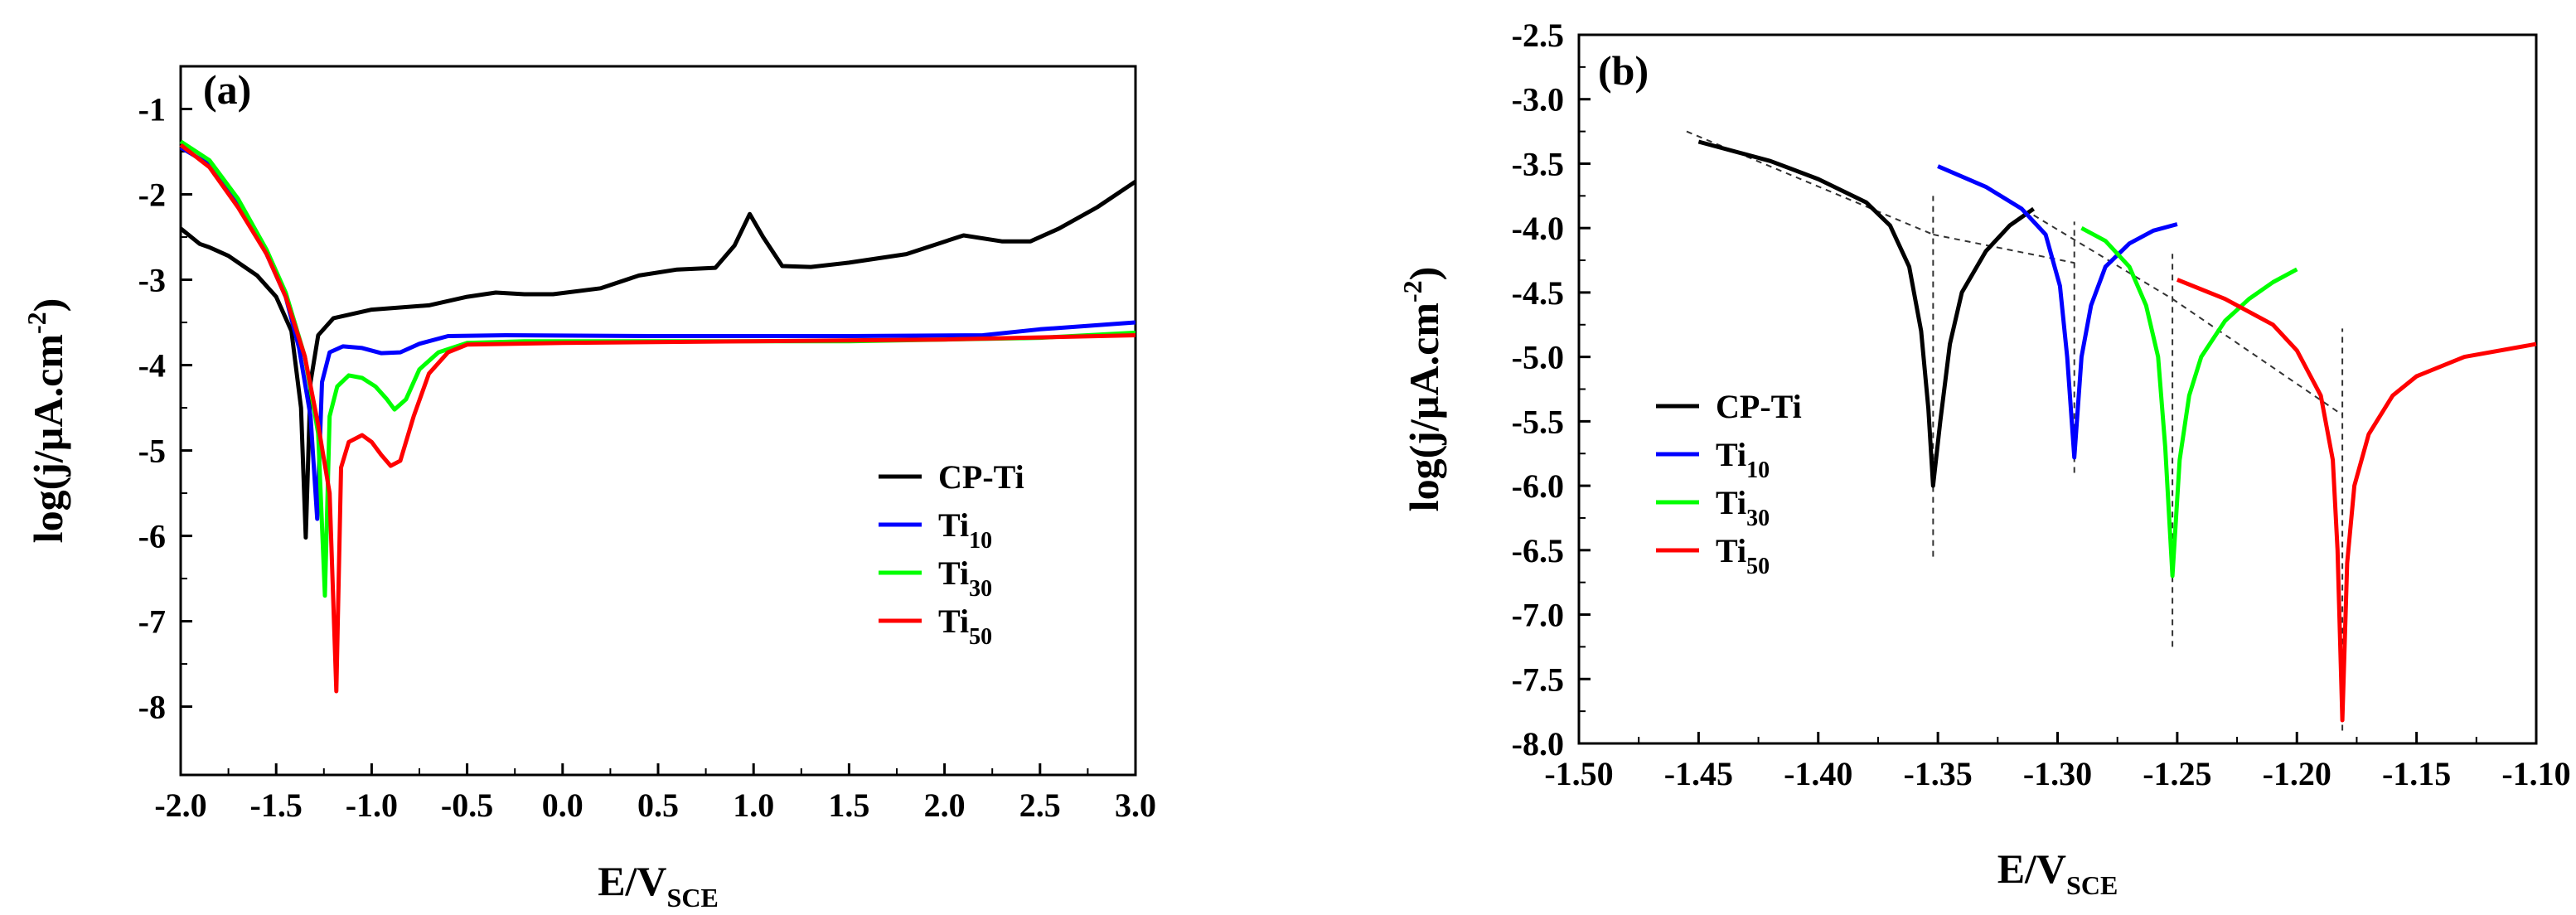 Image resolution: width=2576 pixels, height=915 pixels. I want to click on y-tick-label: -4.0, so click(1538, 228).